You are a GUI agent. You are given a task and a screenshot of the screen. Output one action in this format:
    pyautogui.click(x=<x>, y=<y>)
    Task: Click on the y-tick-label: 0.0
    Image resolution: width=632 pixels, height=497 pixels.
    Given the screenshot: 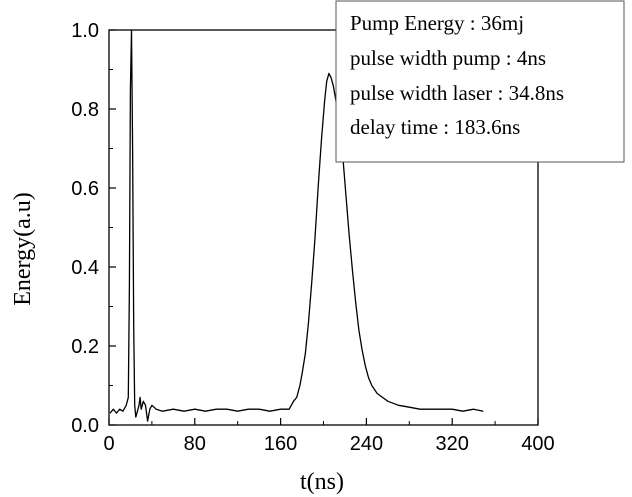 What is the action you would take?
    pyautogui.click(x=85, y=426)
    